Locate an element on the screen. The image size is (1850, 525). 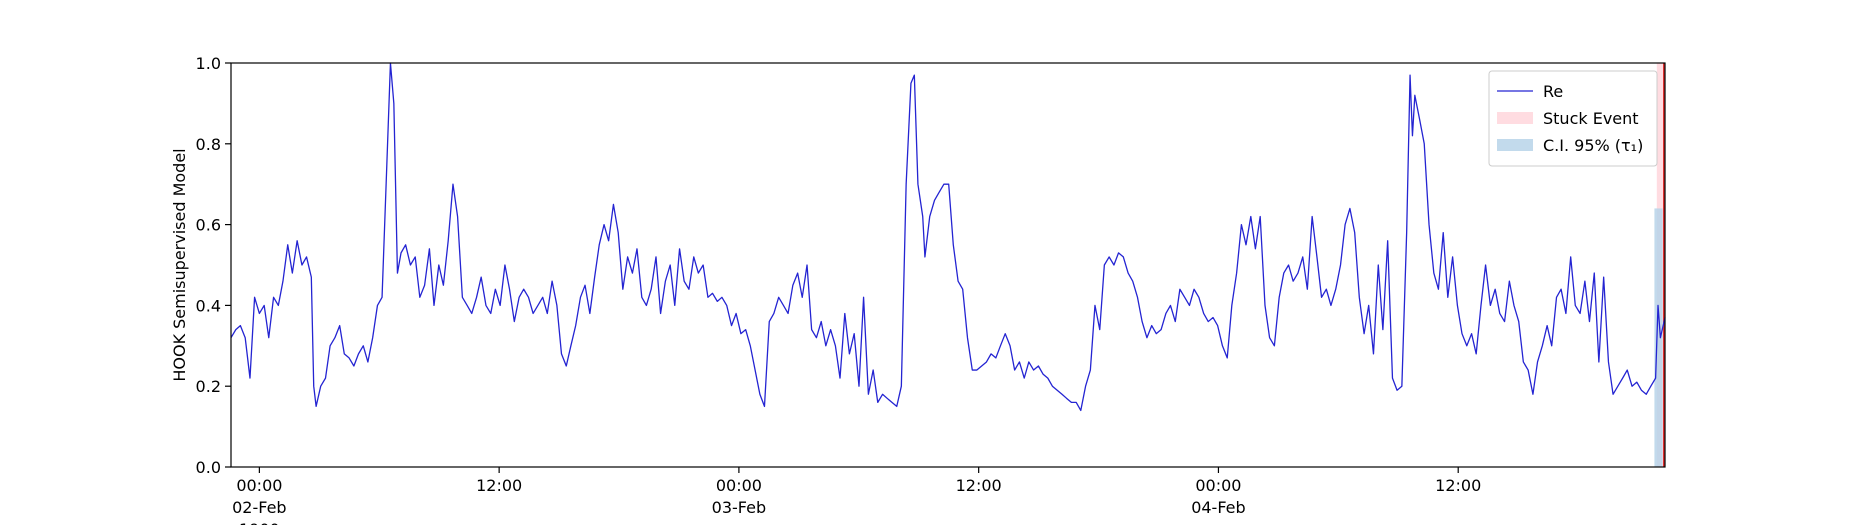
shaded-span is located at coordinates (1658, 337).